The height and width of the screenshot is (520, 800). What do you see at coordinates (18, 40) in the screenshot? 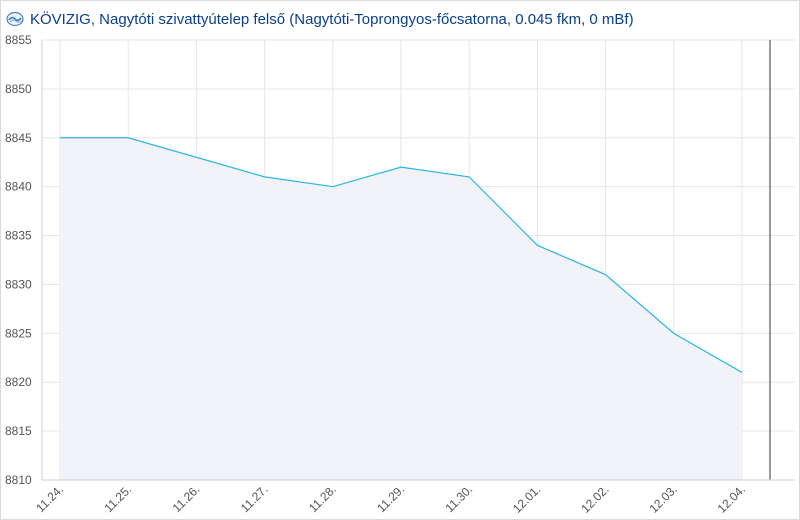
I see `y-tick-label: 8855` at bounding box center [18, 40].